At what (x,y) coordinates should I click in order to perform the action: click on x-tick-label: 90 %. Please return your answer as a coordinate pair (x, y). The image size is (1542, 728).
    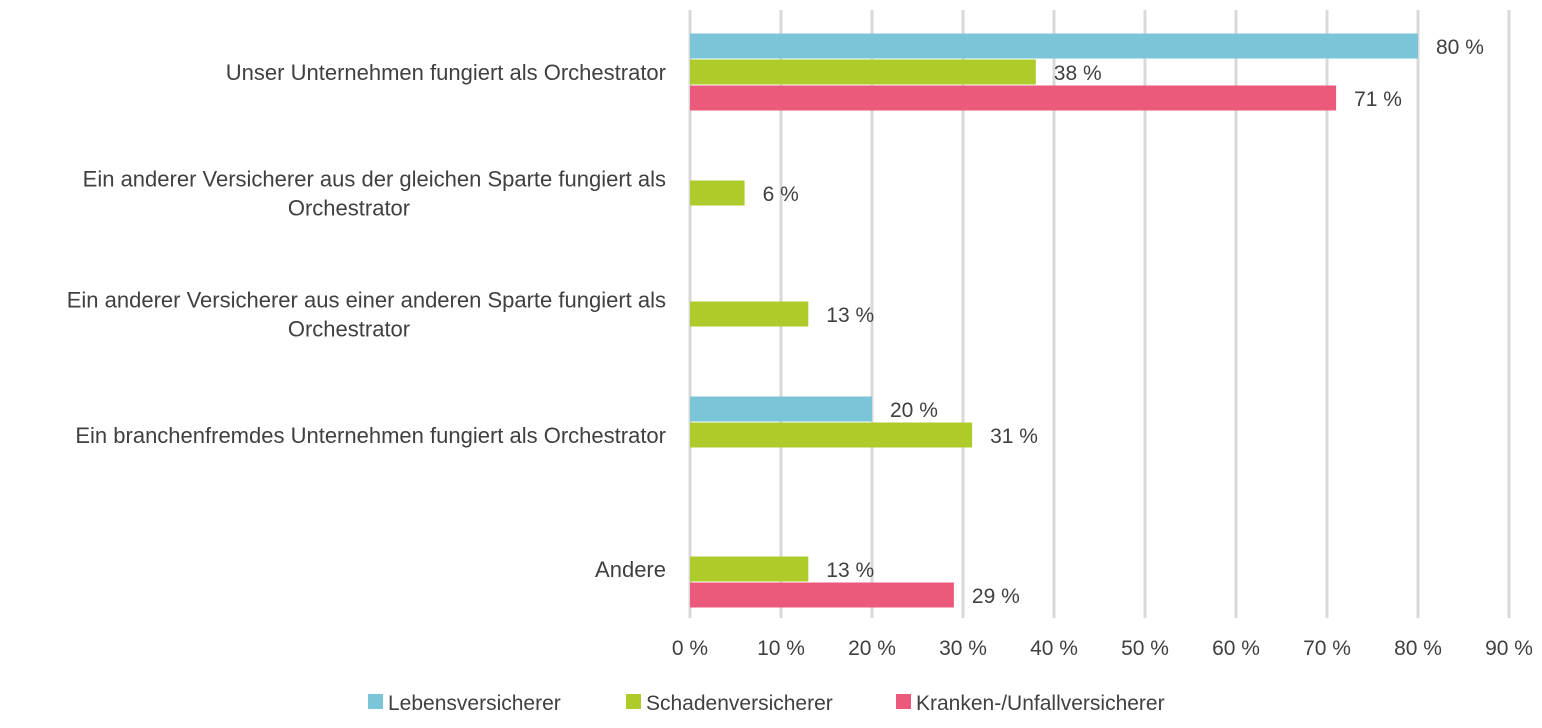
    Looking at the image, I should click on (1509, 648).